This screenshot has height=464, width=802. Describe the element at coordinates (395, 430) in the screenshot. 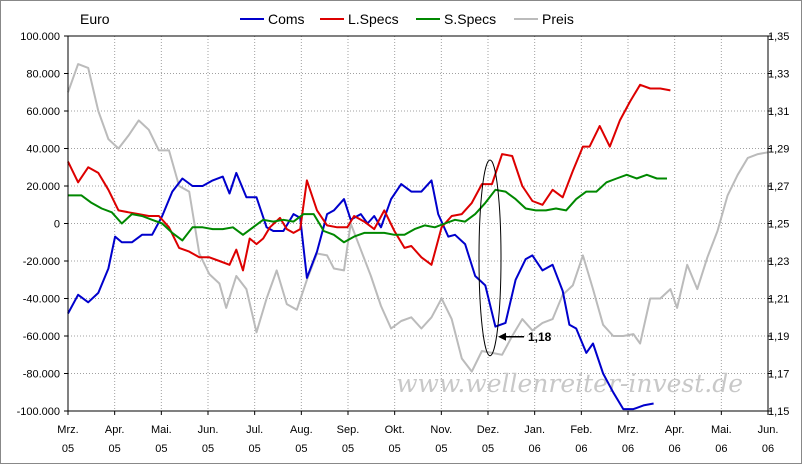

I see `x-tick-label-month: Okt.` at that location.